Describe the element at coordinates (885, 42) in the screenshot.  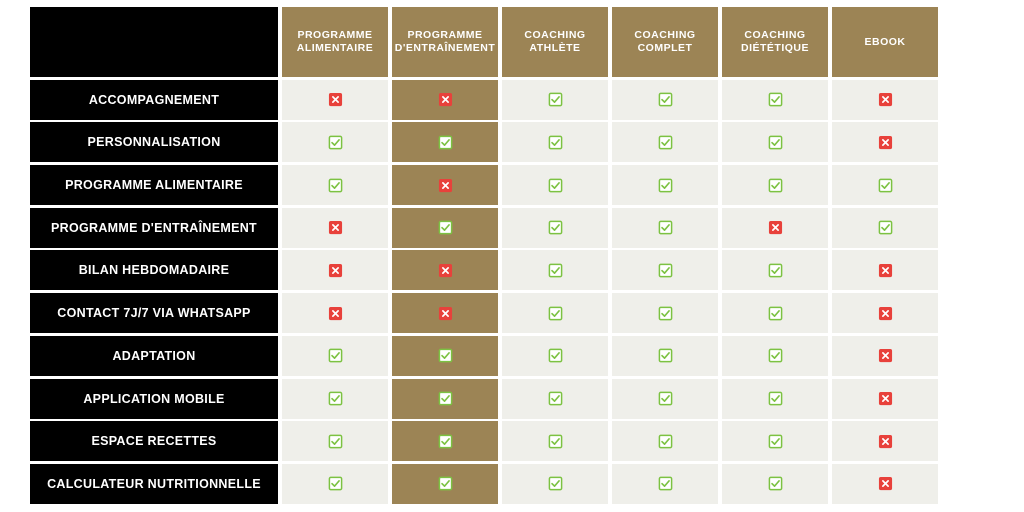
I see `column-header-ebook: EBOOK` at that location.